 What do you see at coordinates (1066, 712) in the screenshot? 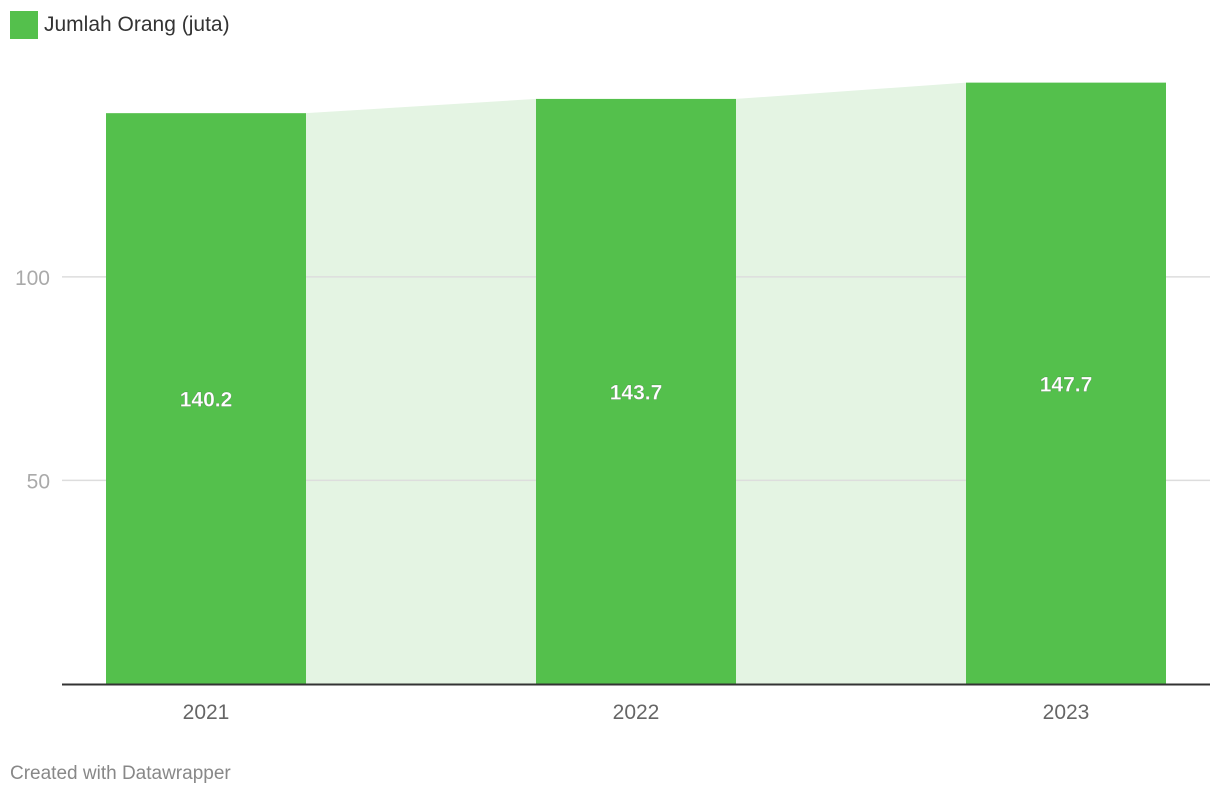
I see `x-tick-label: 2023` at bounding box center [1066, 712].